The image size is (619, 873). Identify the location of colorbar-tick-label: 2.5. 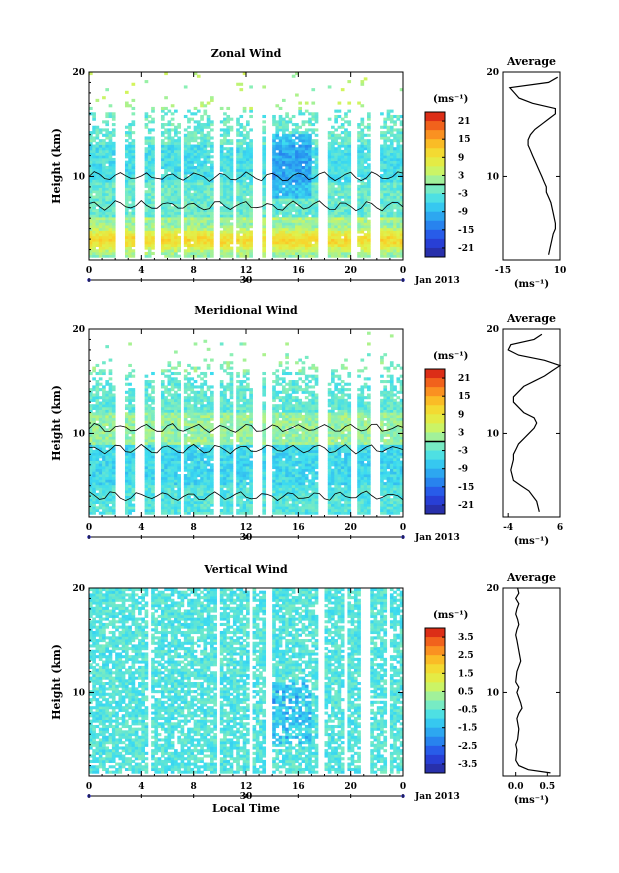
(466, 656).